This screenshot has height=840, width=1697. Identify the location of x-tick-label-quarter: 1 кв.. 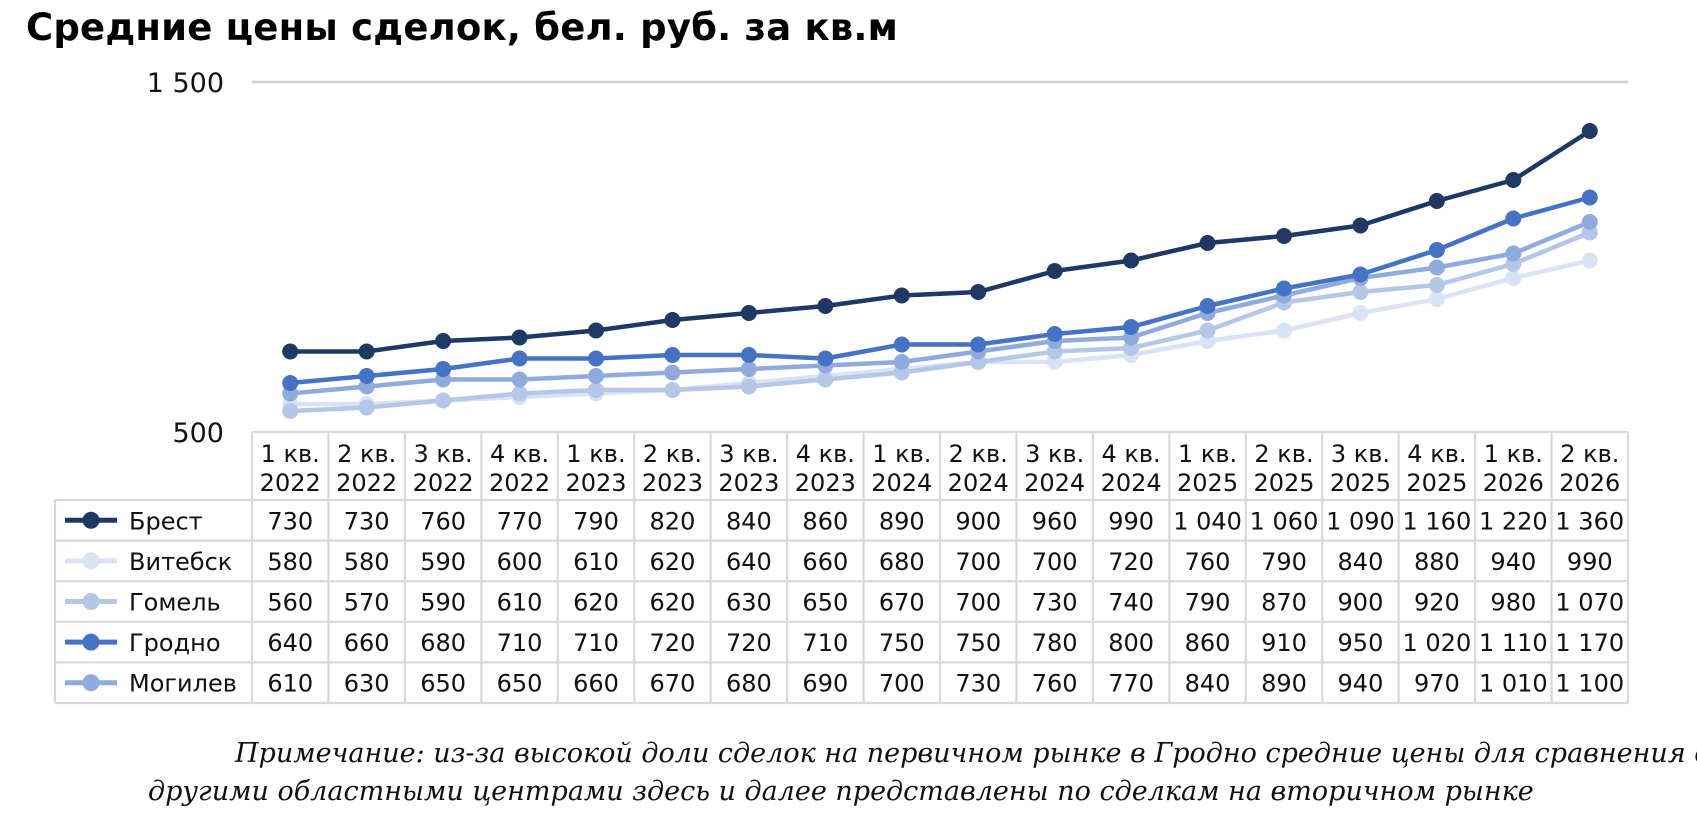
(595, 454).